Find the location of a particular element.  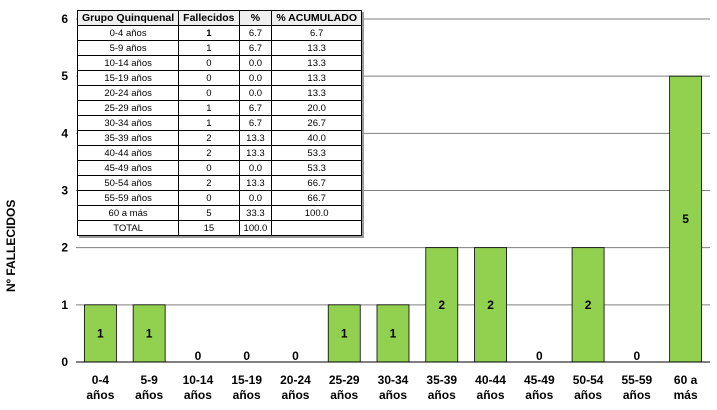

table-cell: 26.7 is located at coordinates (317, 123).